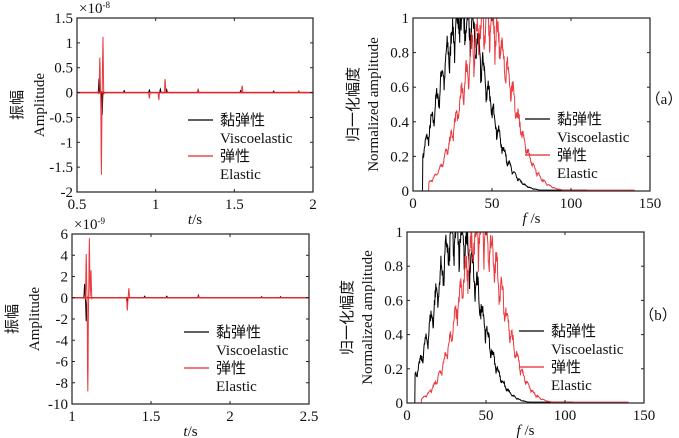 The image size is (679, 438). Describe the element at coordinates (62, 341) in the screenshot. I see `y-tick-label: -4` at that location.